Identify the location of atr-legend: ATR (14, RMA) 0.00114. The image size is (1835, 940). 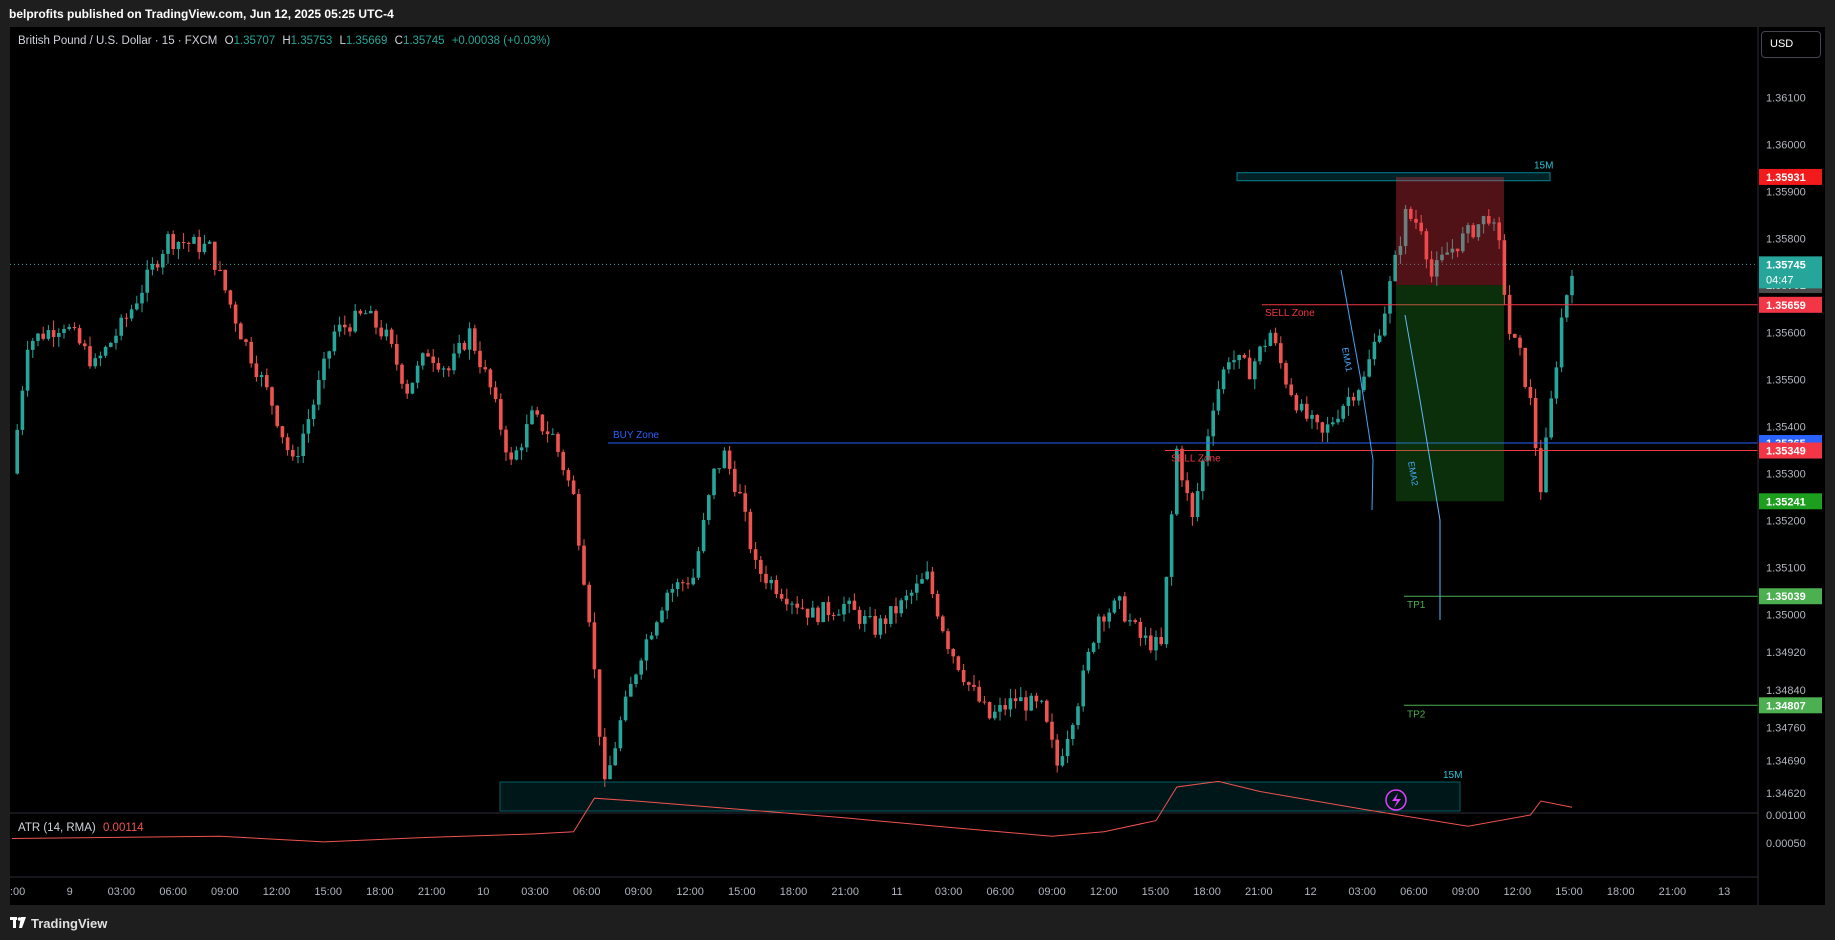
(81, 828).